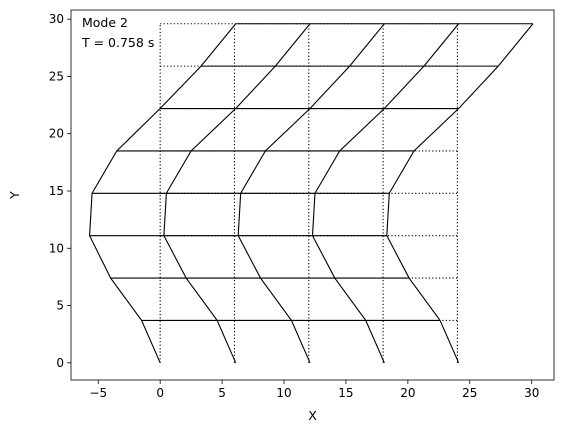  What do you see at coordinates (56, 76) in the screenshot?
I see `y-tick-label: 25` at bounding box center [56, 76].